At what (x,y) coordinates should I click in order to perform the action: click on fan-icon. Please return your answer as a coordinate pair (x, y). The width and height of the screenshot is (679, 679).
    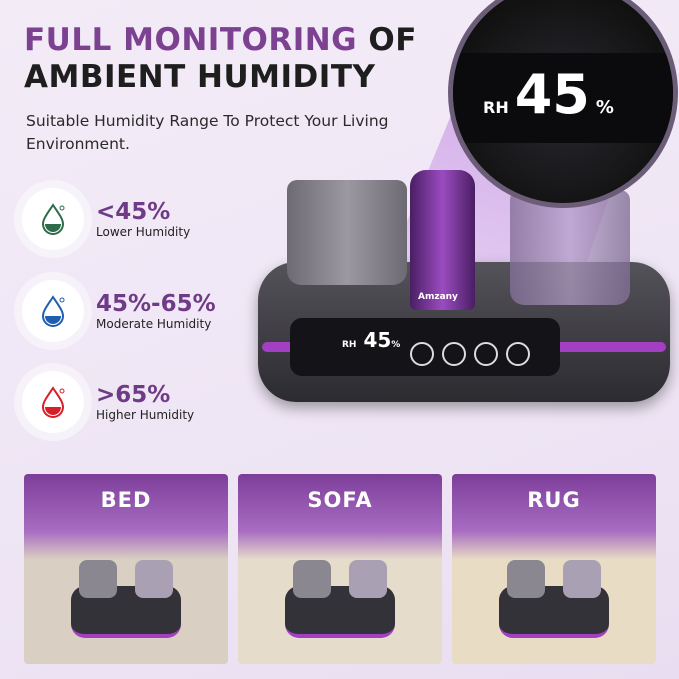
    Looking at the image, I should click on (422, 354).